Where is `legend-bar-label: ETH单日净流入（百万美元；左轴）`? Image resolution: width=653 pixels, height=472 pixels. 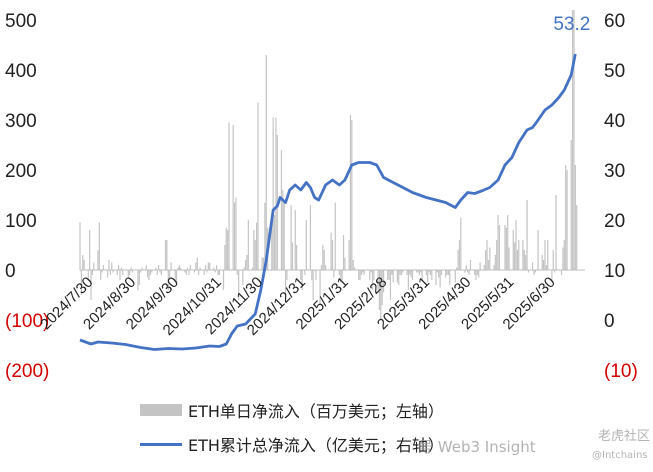
legend-bar-label: ETH单日净流入（百万美元；左轴） is located at coordinates (316, 411).